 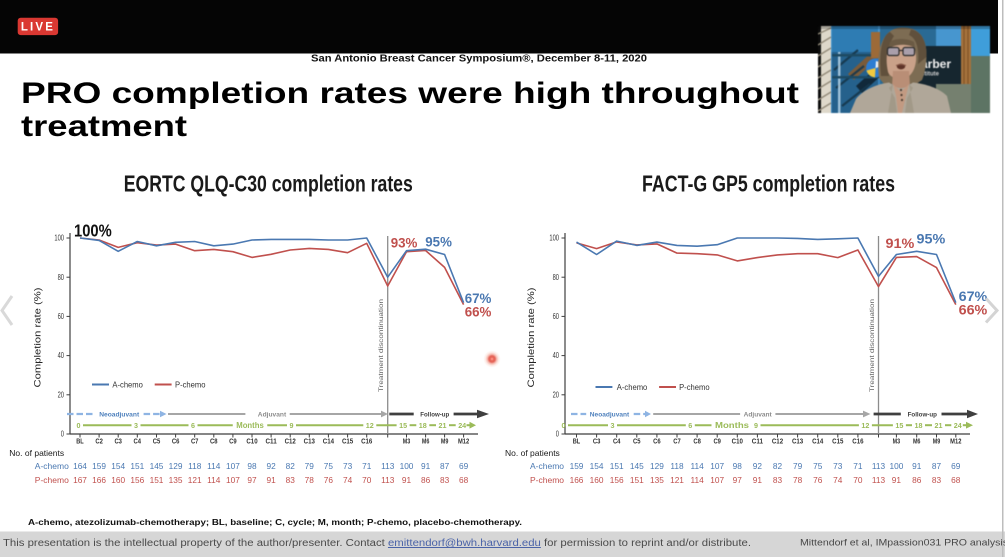 I want to click on svg-text: M3, so click(x=407, y=441).